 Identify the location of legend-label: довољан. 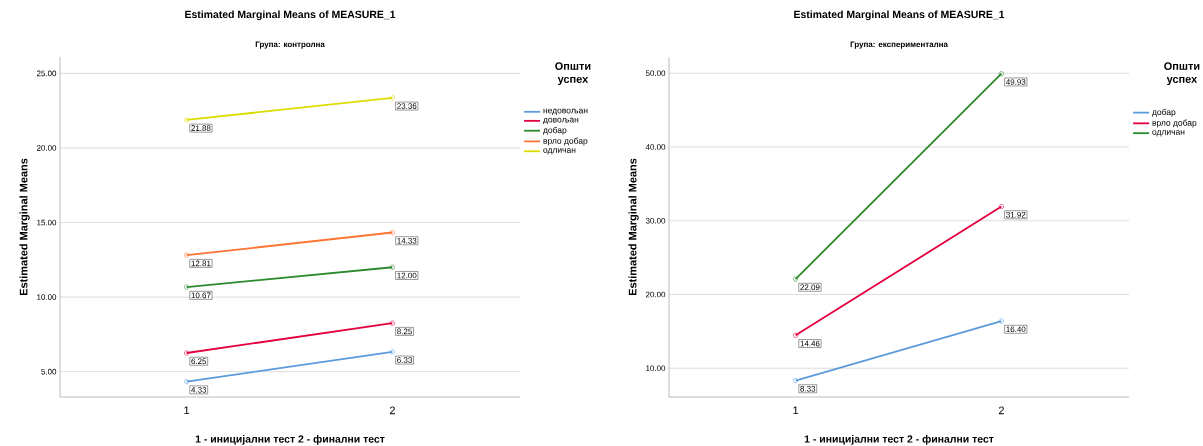
(561, 121).